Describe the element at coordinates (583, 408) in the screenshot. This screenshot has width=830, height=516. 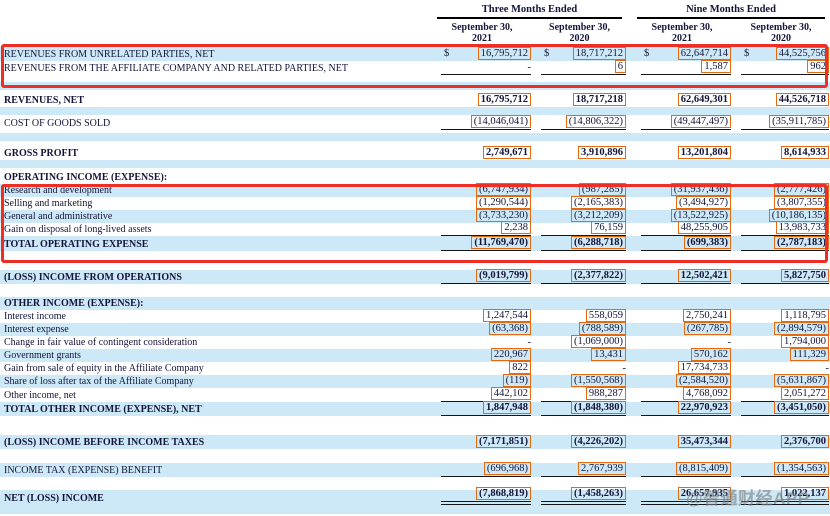
I see `value-cell: (1,848,380)` at that location.